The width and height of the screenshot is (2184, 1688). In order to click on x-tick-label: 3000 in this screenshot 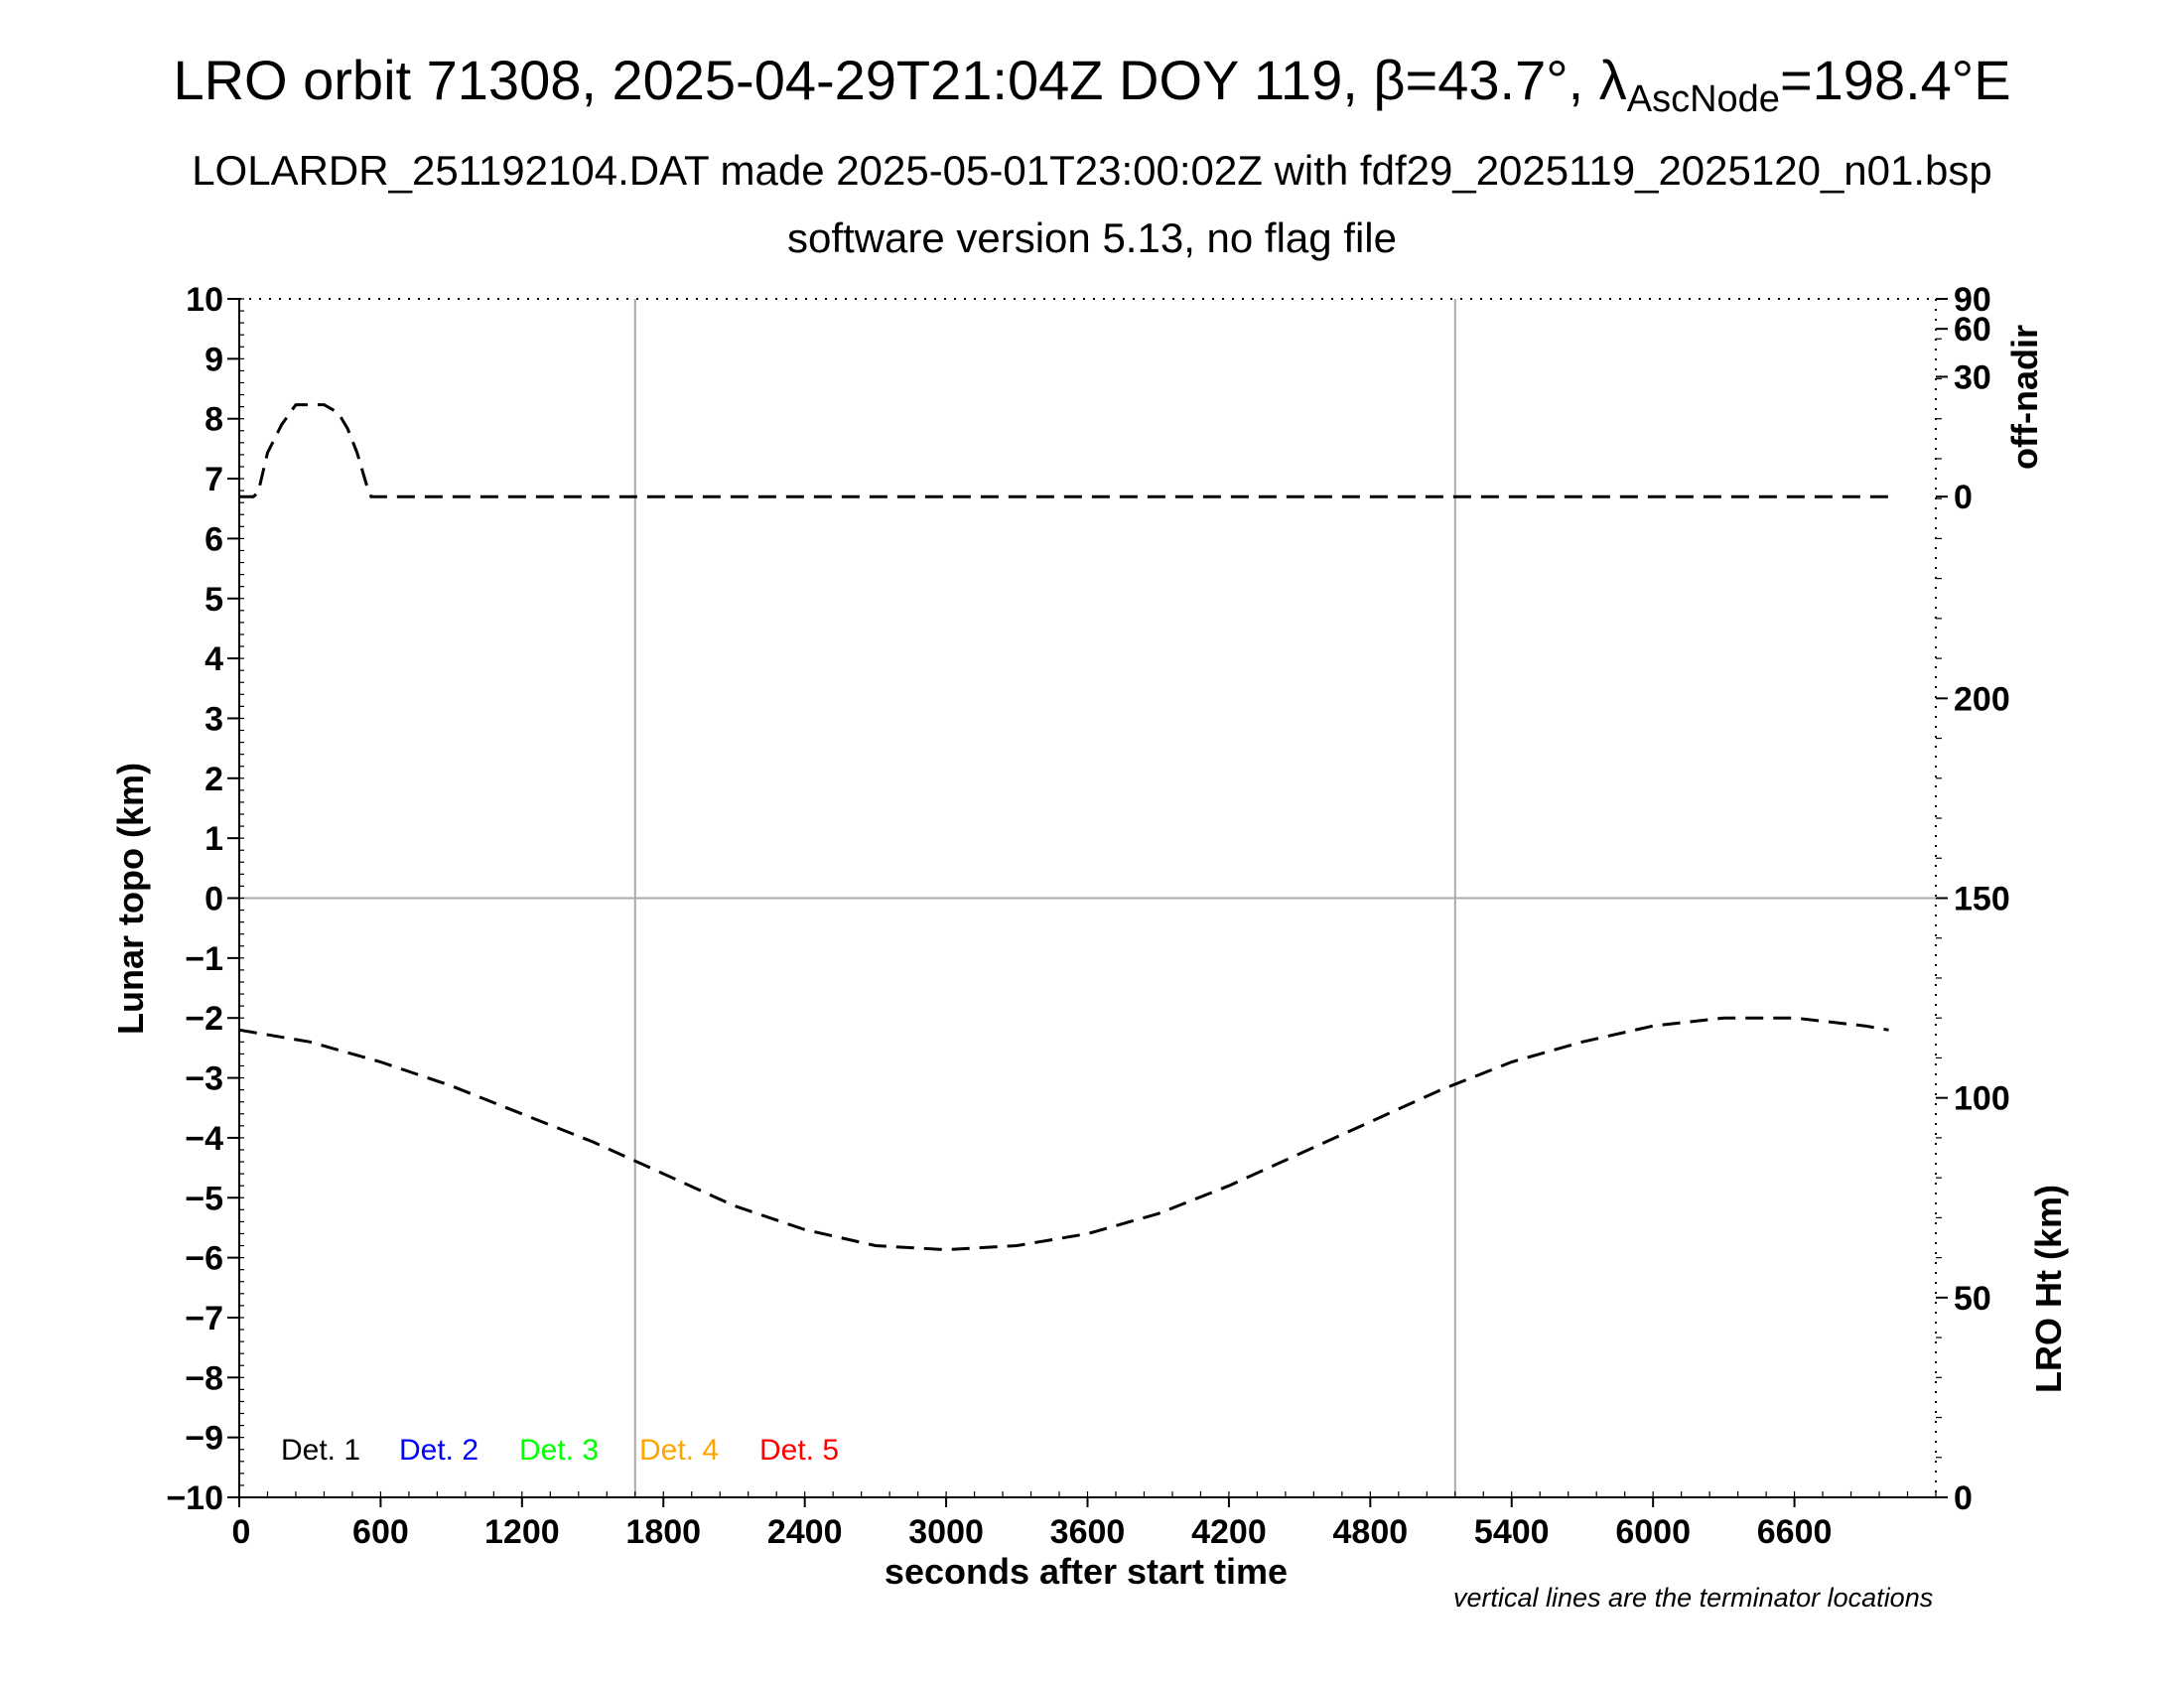, I will do `click(946, 1532)`.